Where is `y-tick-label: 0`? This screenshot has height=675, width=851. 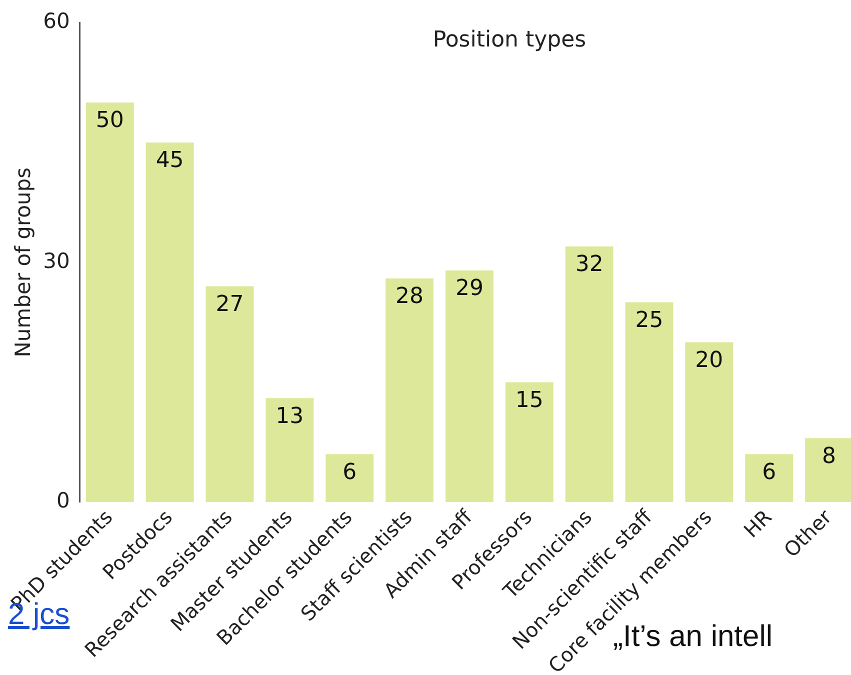 y-tick-label: 0 is located at coordinates (63, 500).